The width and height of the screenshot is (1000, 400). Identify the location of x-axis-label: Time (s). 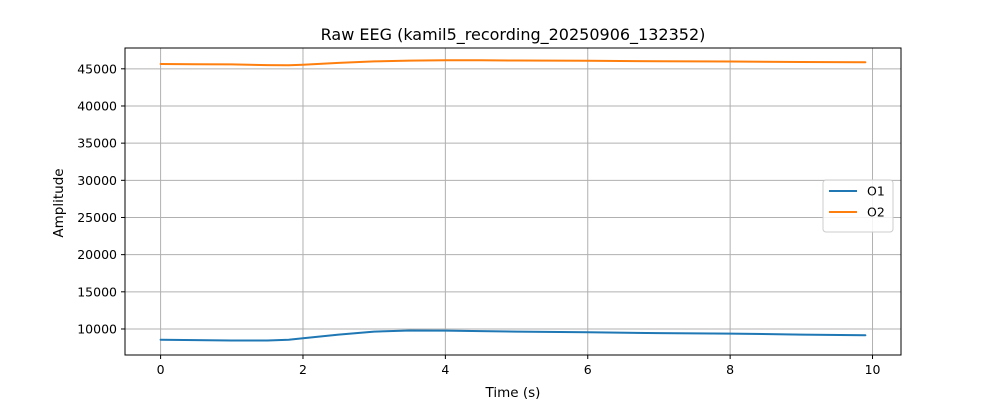
(513, 392).